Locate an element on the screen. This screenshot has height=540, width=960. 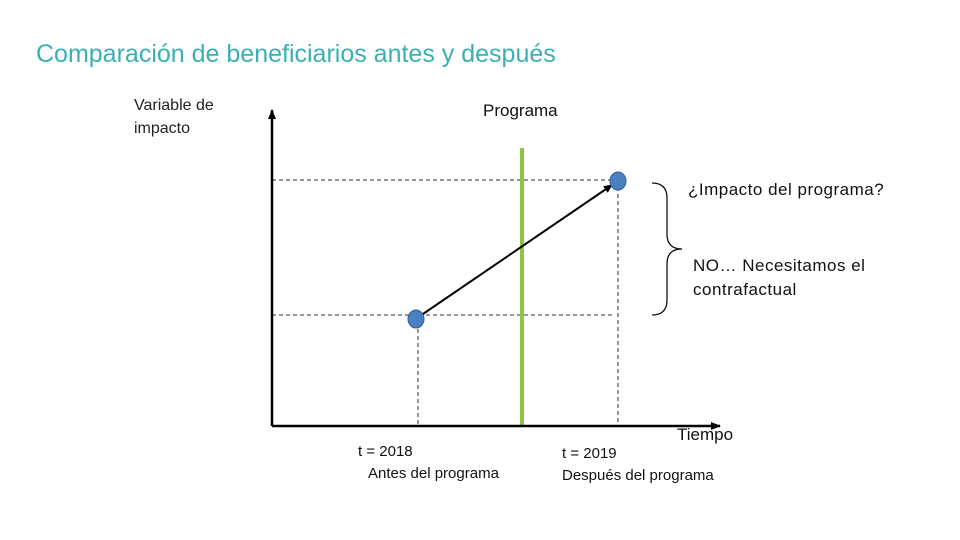
before-period-label: t = 2018 Antes del programa is located at coordinates (428, 463).